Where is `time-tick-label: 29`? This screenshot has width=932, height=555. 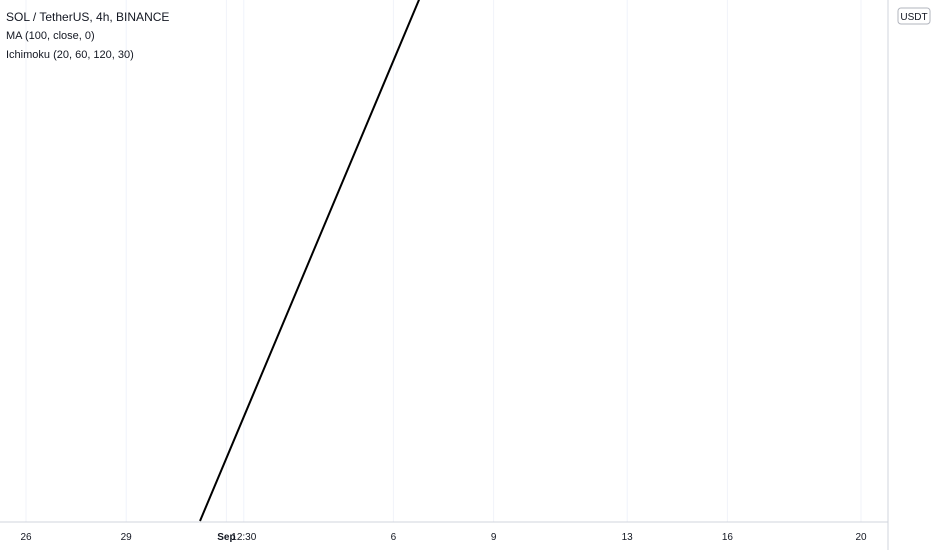 time-tick-label: 29 is located at coordinates (127, 537).